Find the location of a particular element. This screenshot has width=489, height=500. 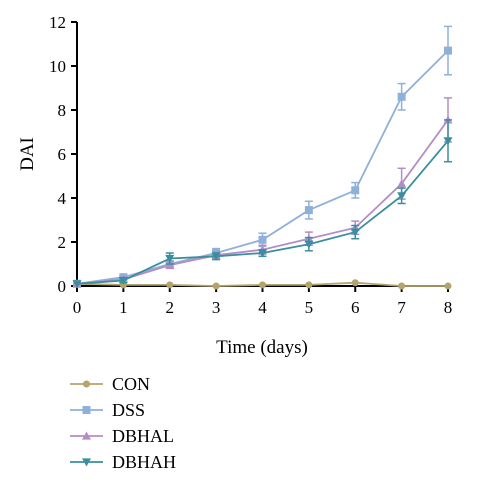

x-tick-label: 8 is located at coordinates (448, 307).